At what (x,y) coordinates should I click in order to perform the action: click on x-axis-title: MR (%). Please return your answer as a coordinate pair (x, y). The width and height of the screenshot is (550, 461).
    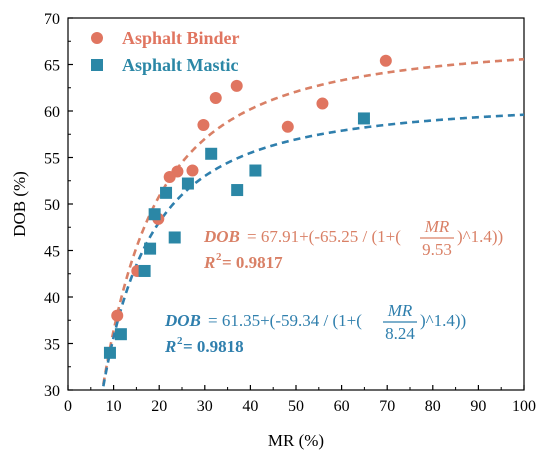
    Looking at the image, I should click on (296, 440).